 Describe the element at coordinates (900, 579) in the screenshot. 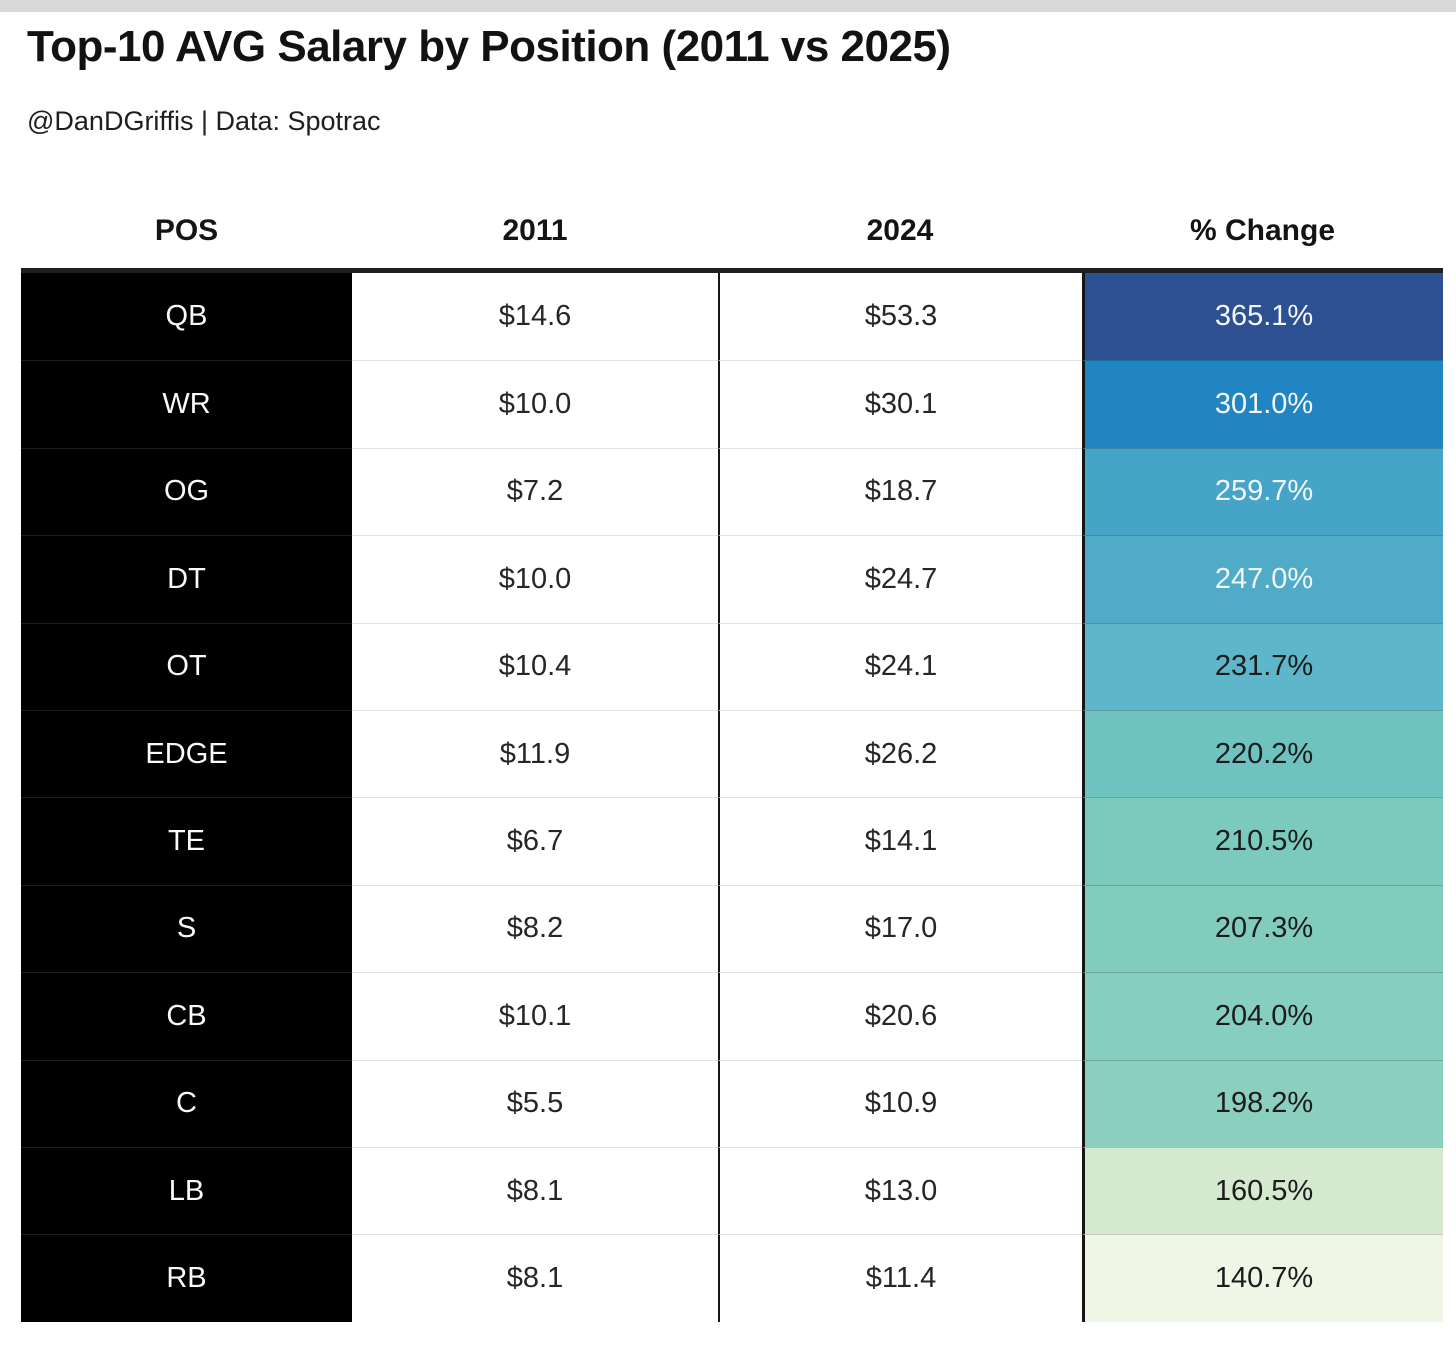

I see `salary-2024-cell: $24.7` at that location.